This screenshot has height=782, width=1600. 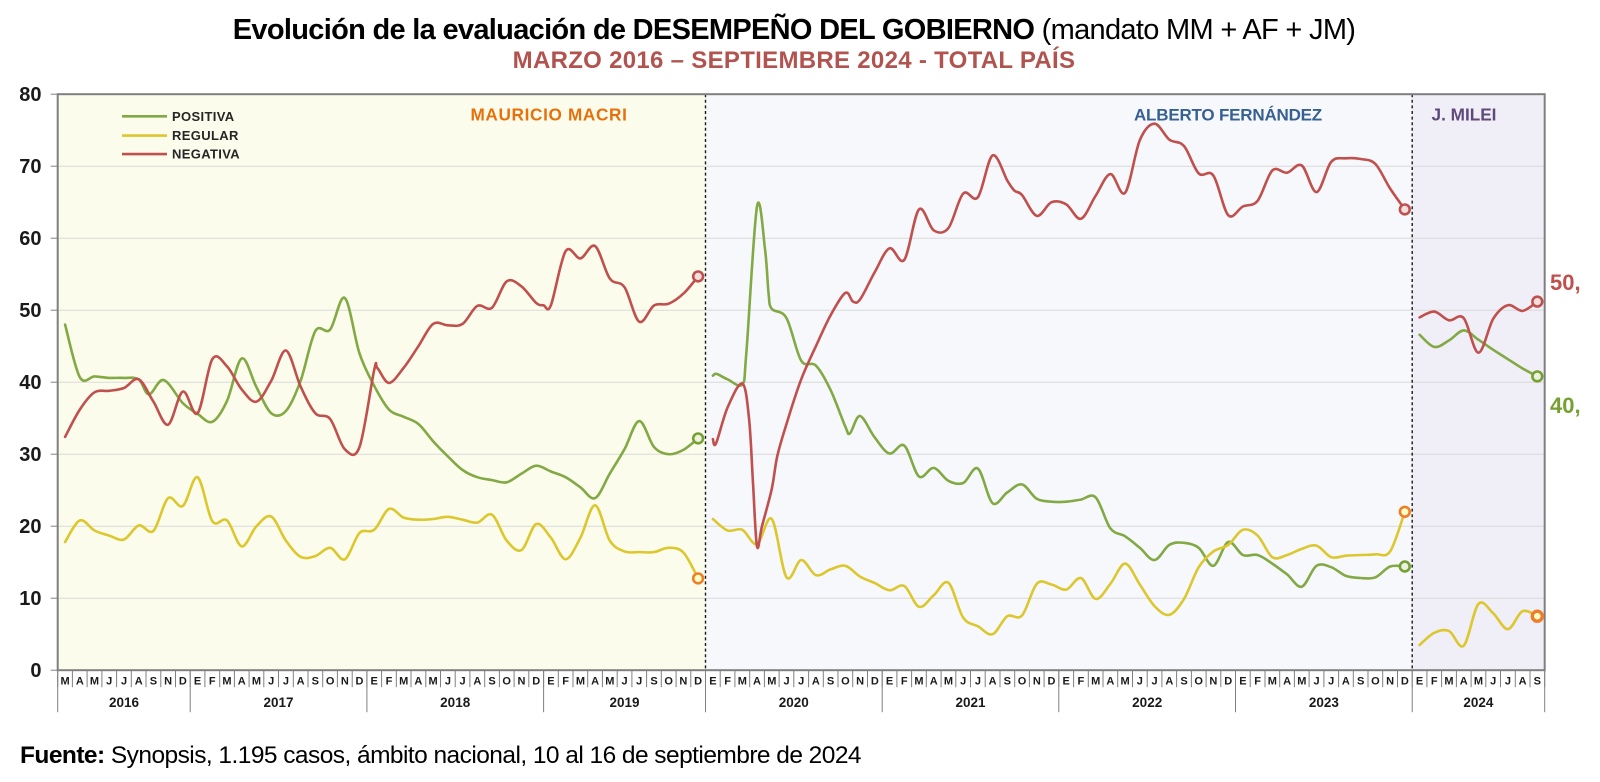 I want to click on svg-text: 2020, so click(x=794, y=702).